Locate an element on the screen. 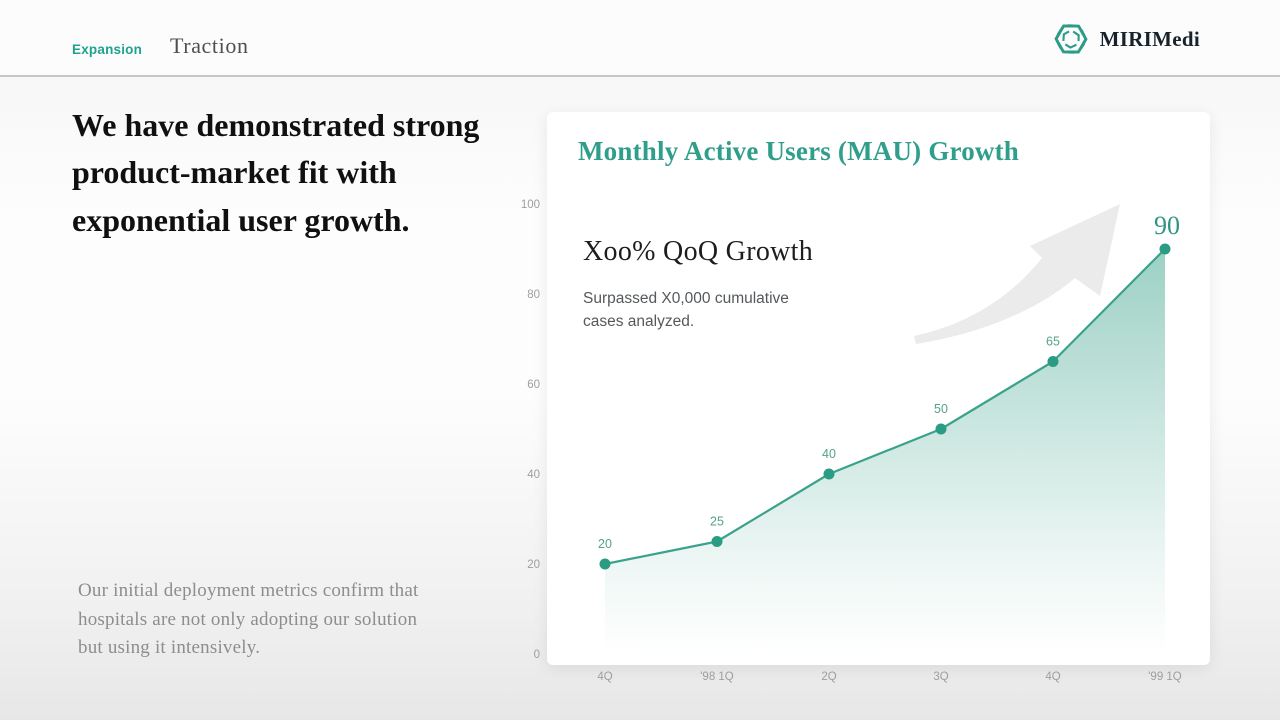 This screenshot has height=720, width=1280. x-tick-label: '98 1Q is located at coordinates (717, 677).